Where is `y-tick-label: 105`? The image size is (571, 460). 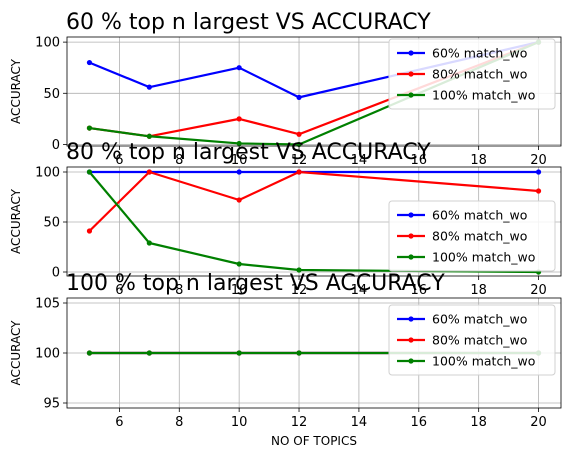 y-tick-label: 105 is located at coordinates (47, 304).